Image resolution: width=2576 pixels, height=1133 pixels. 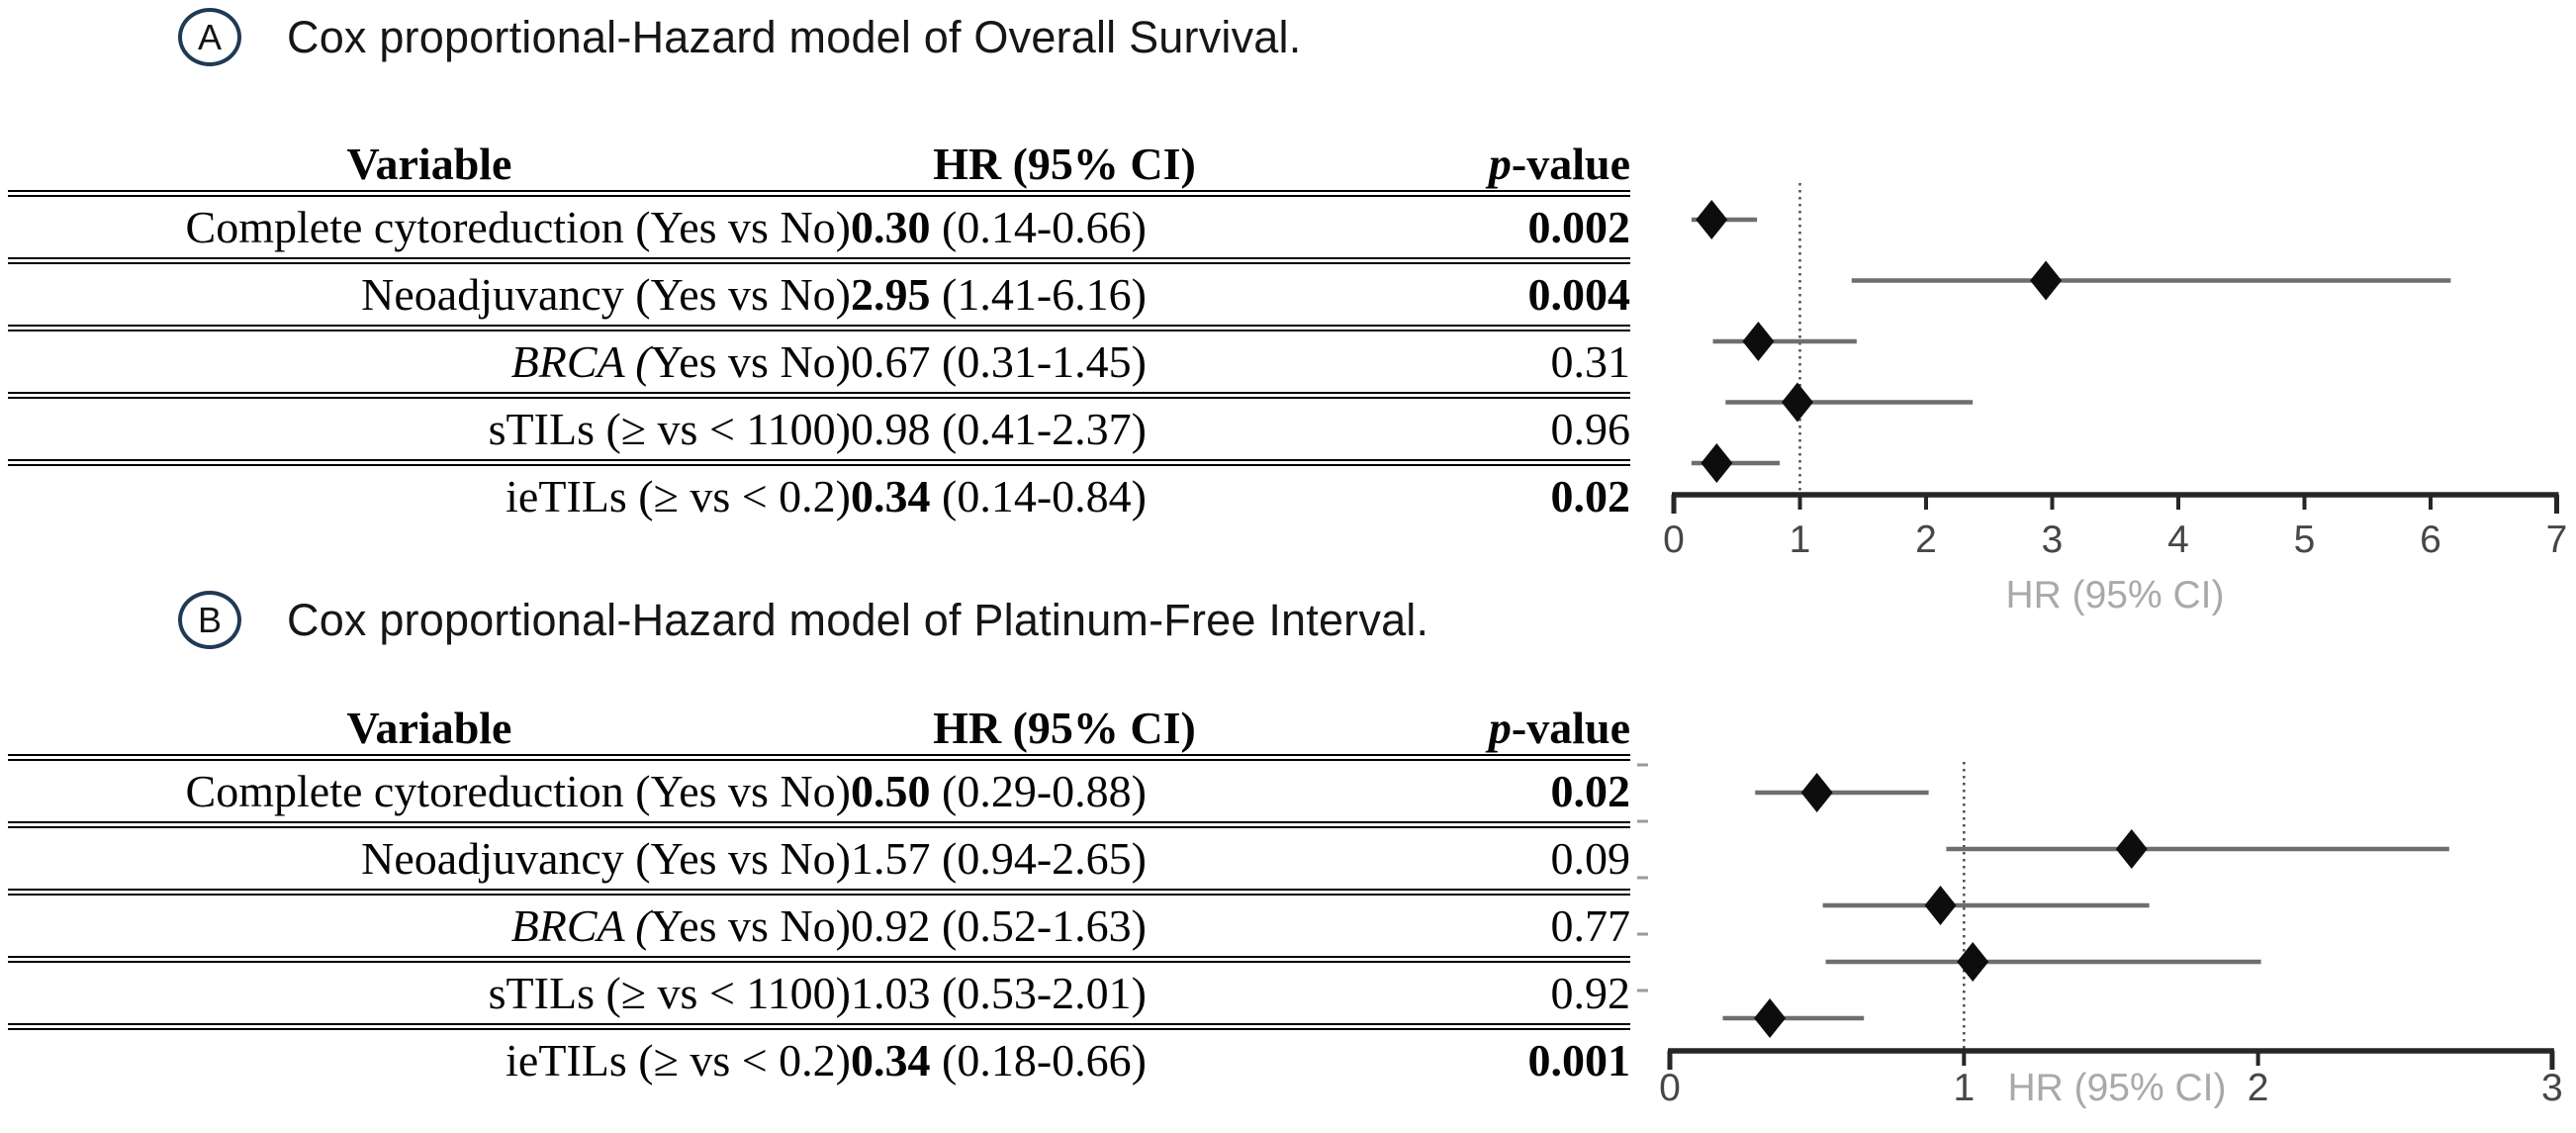 What do you see at coordinates (1064, 928) in the screenshot?
I see `hr-ci-cell: 0.92 (0.52-1.63)` at bounding box center [1064, 928].